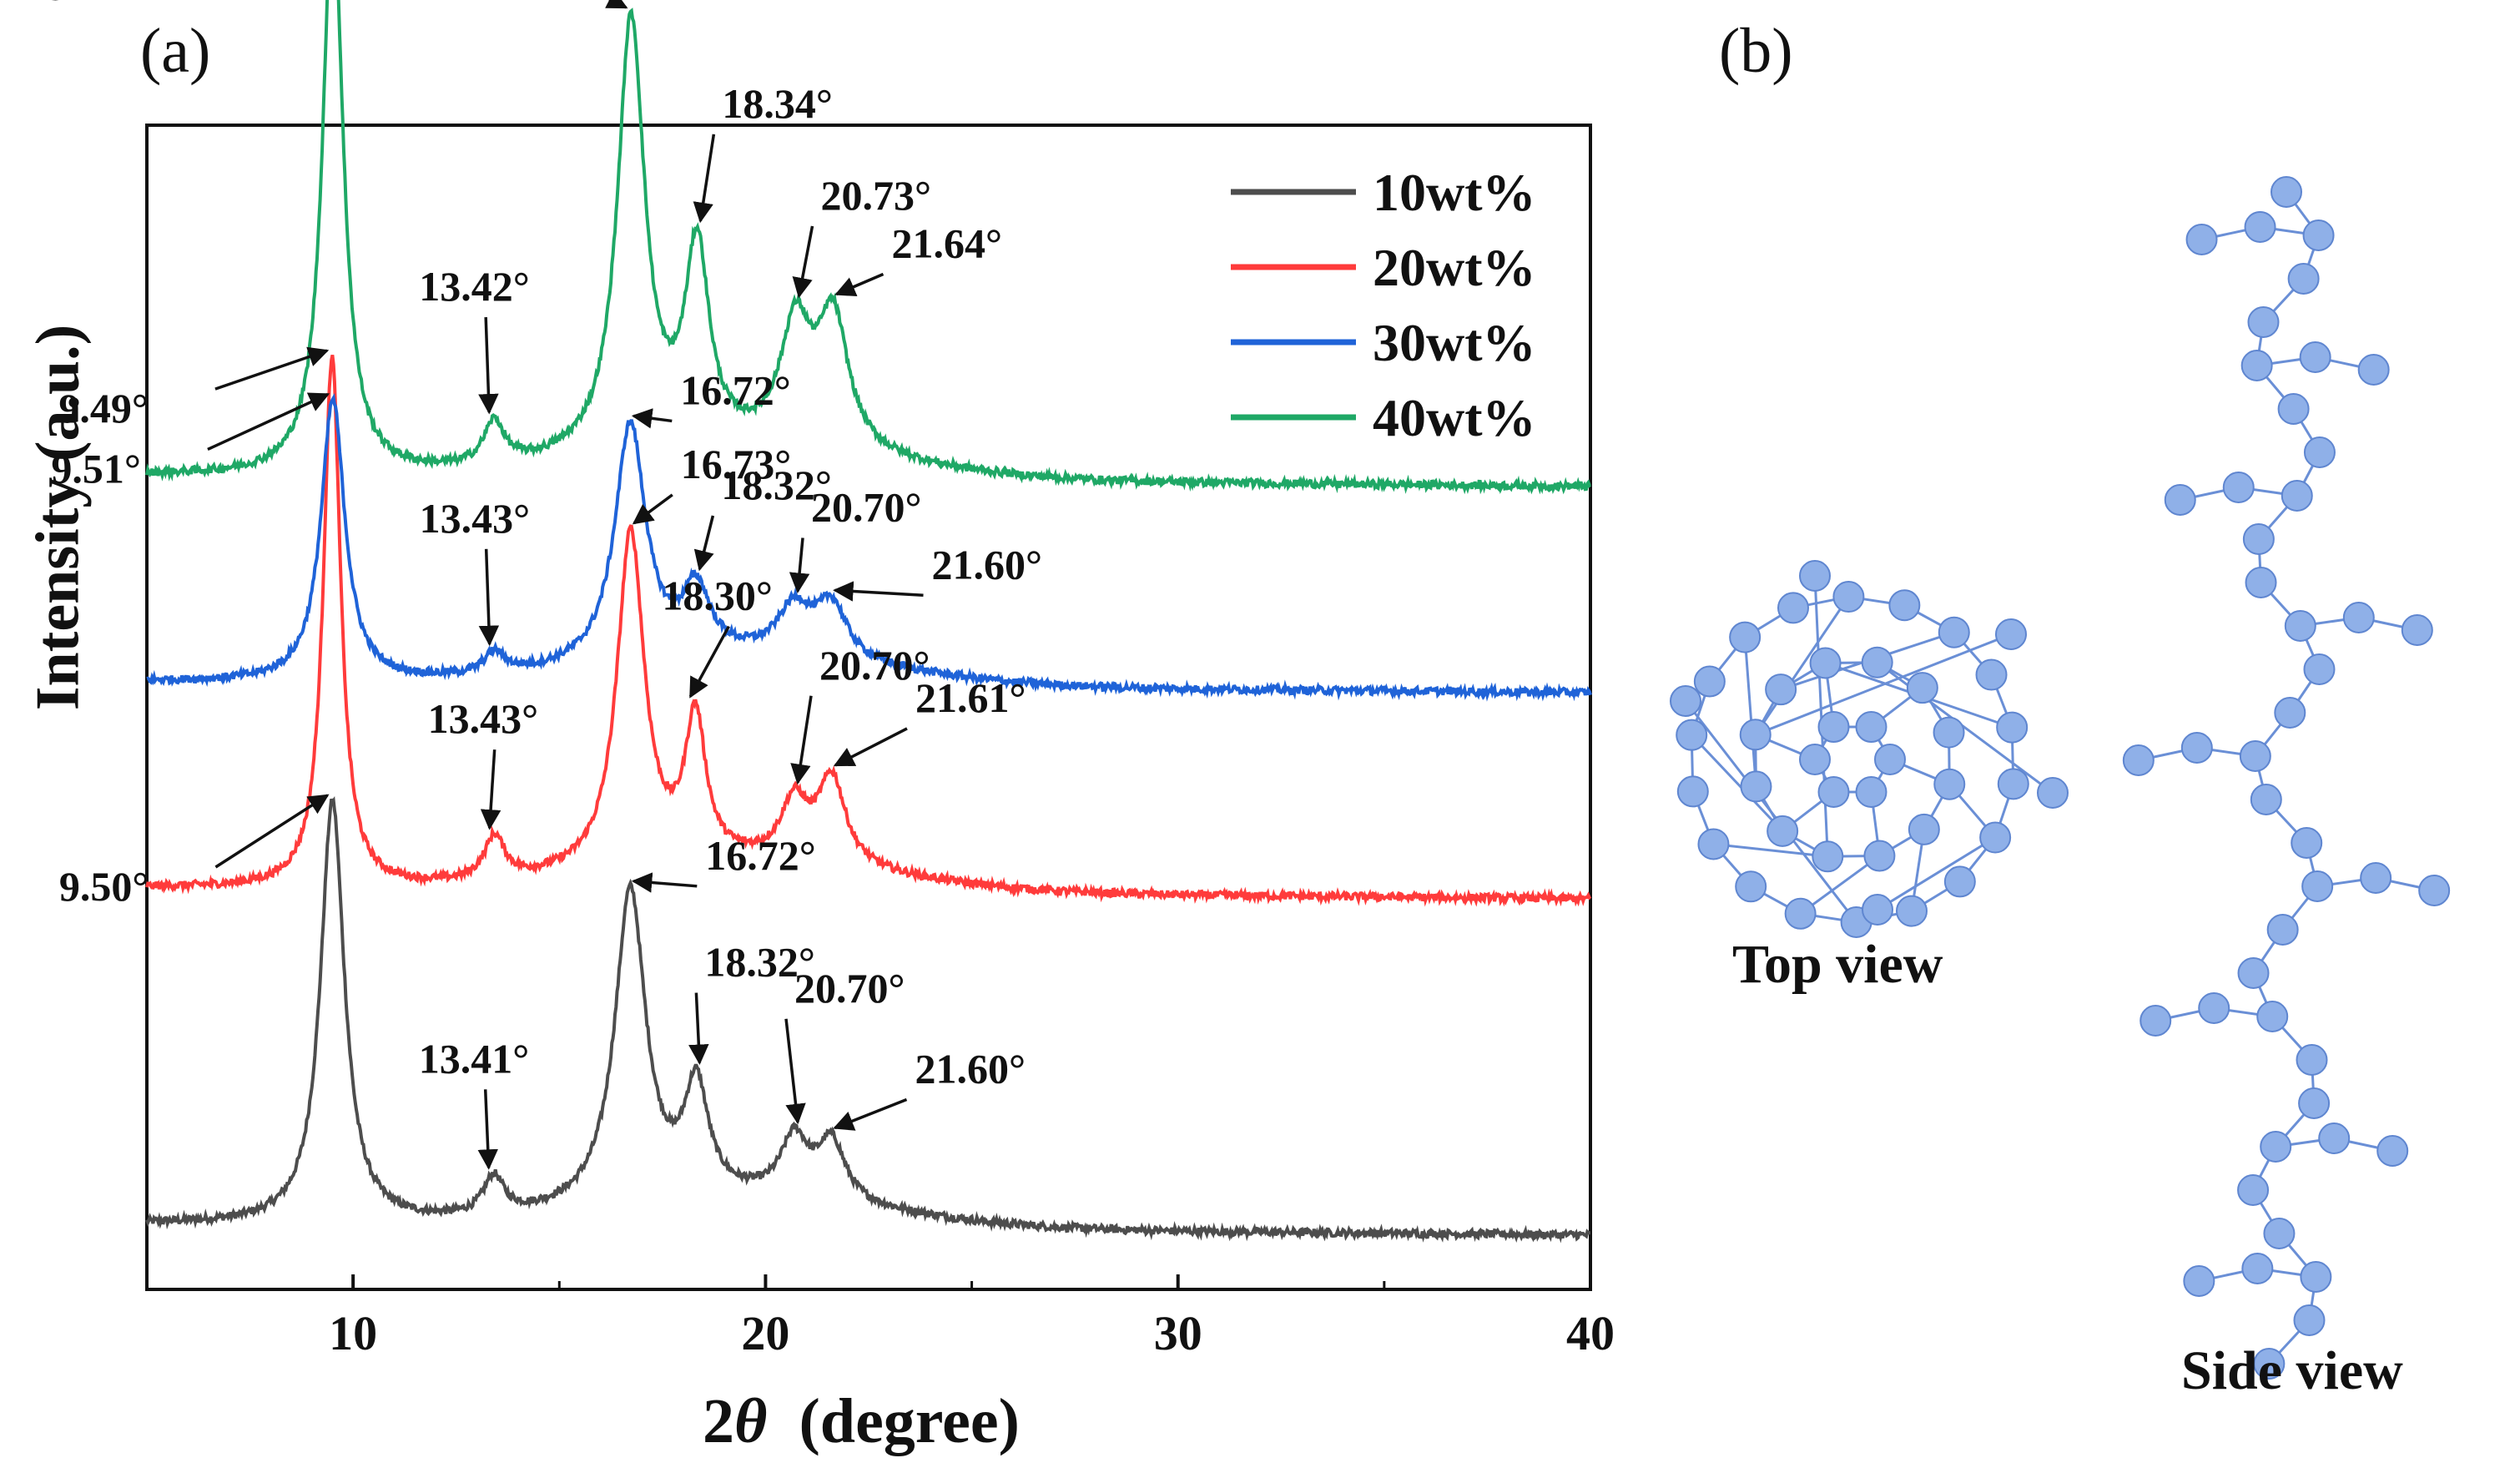 This screenshot has width=2520, height=1468. Describe the element at coordinates (353, 1333) in the screenshot. I see `x-tick-label: 10` at that location.